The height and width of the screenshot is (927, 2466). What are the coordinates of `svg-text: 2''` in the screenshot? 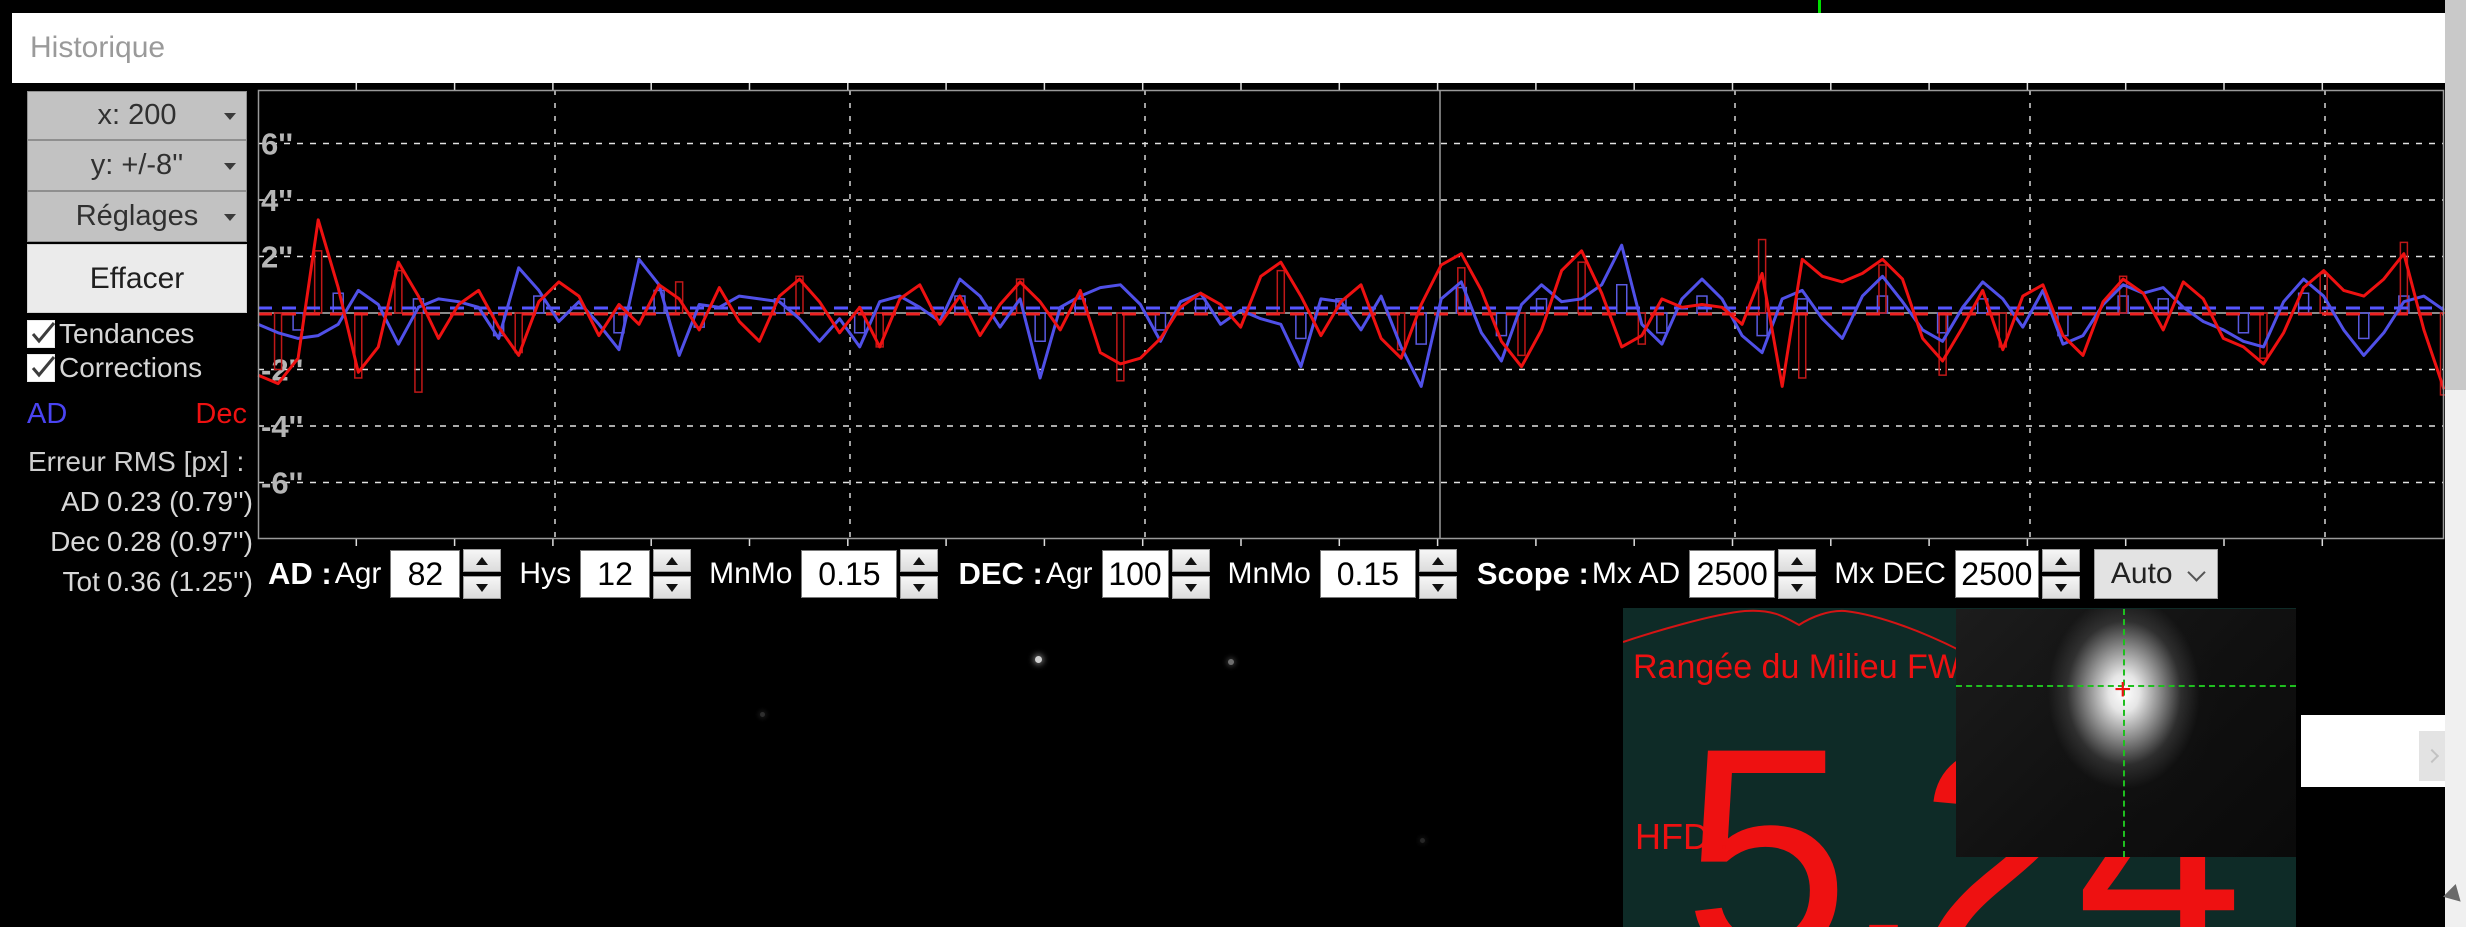 It's located at (277, 257).